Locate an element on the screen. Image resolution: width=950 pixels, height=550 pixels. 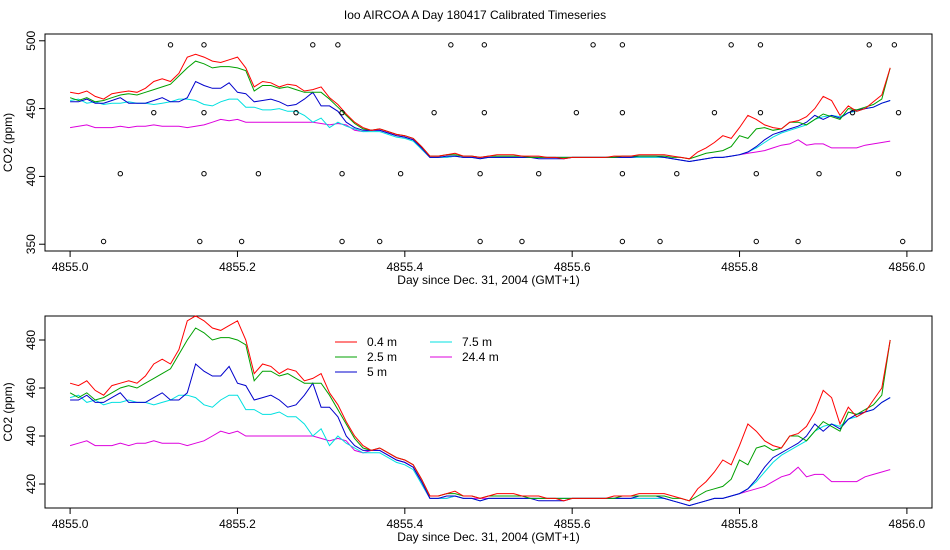
y-tick-label: 440 is located at coordinates (31, 436).